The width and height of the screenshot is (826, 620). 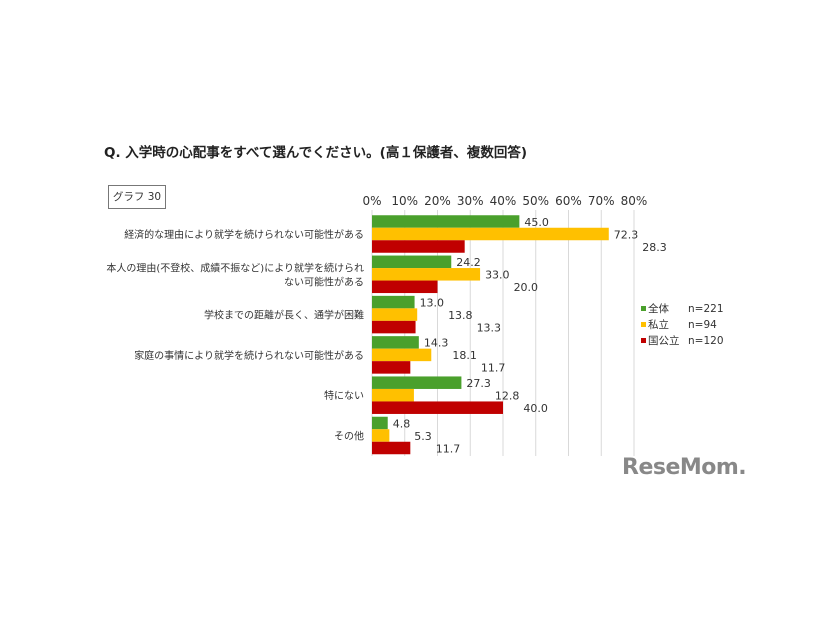 I want to click on legend-label: 私立, so click(x=658, y=324).